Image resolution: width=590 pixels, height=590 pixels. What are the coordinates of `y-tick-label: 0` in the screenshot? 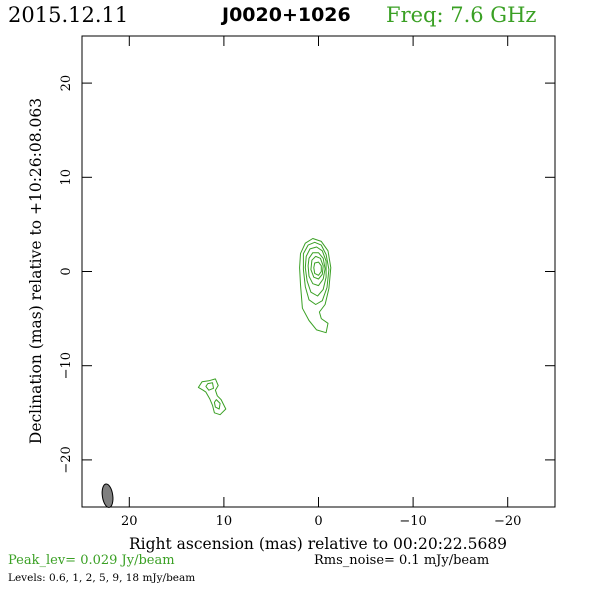 It's located at (66, 271).